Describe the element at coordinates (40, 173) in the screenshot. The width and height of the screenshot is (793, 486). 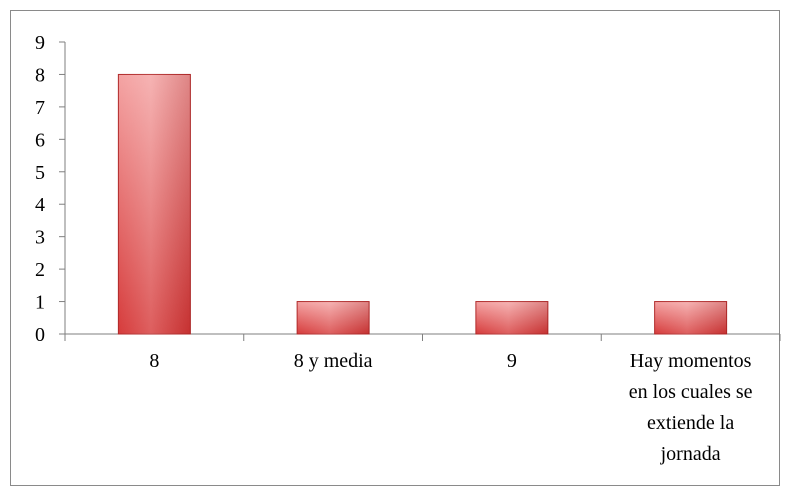
I see `y-tick-label: 5` at that location.